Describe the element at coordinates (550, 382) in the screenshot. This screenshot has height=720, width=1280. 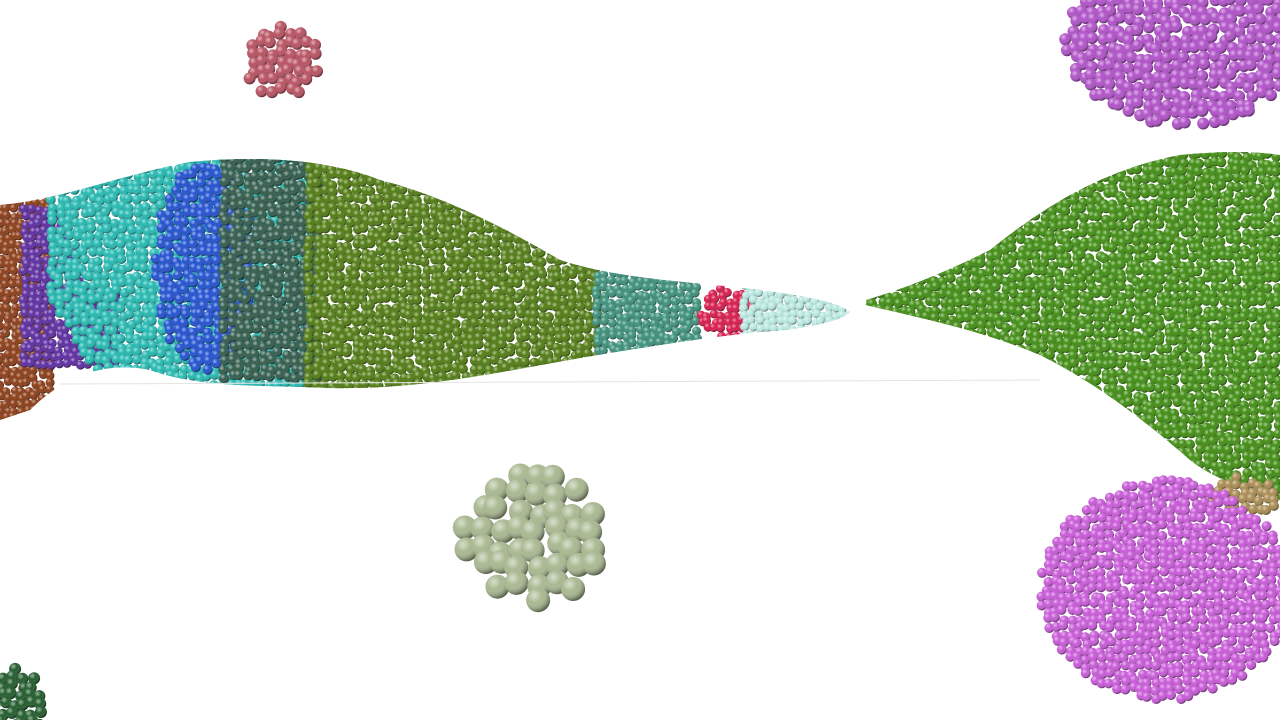
I see `horizon-line` at that location.